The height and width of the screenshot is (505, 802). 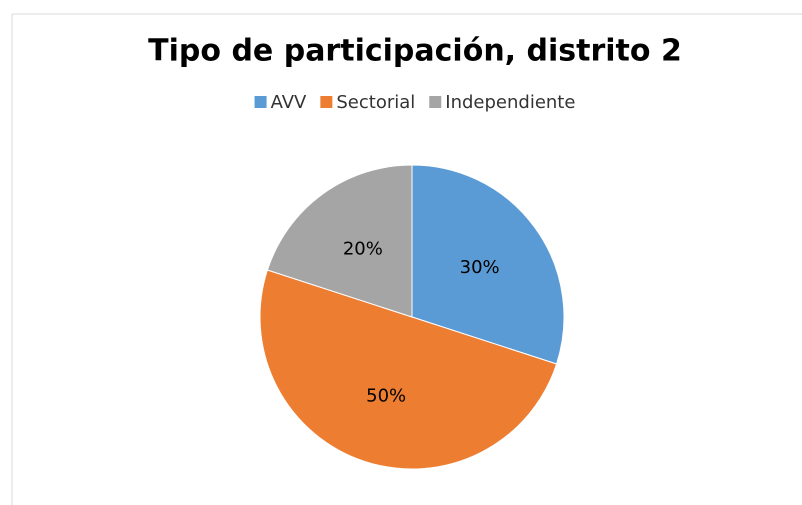 I want to click on data-label: 20%, so click(x=363, y=248).